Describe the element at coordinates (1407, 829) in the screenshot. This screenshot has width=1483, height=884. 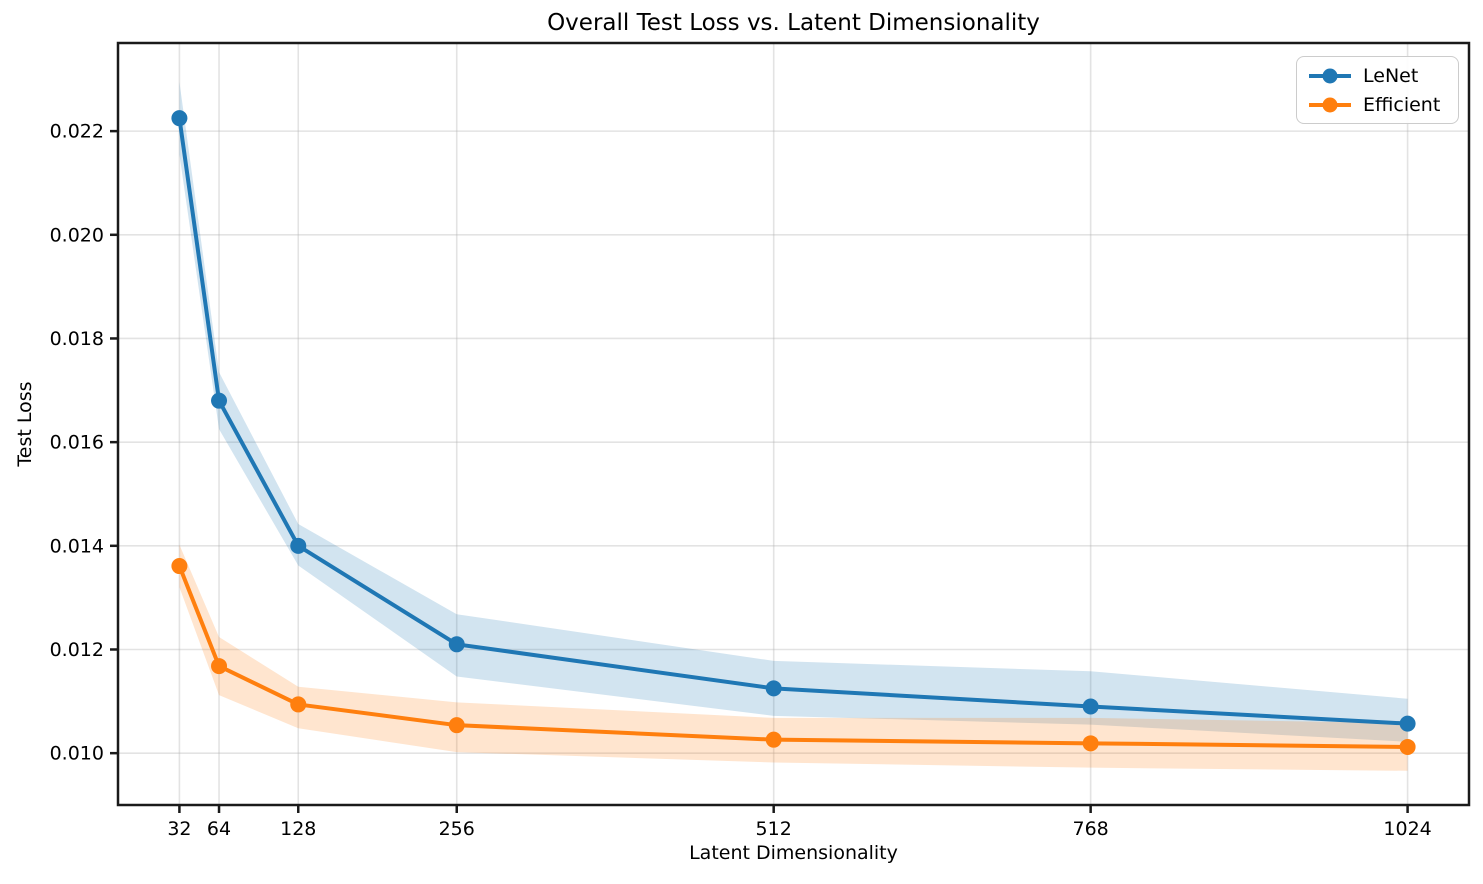
I see `x-tick-label: 1024` at that location.